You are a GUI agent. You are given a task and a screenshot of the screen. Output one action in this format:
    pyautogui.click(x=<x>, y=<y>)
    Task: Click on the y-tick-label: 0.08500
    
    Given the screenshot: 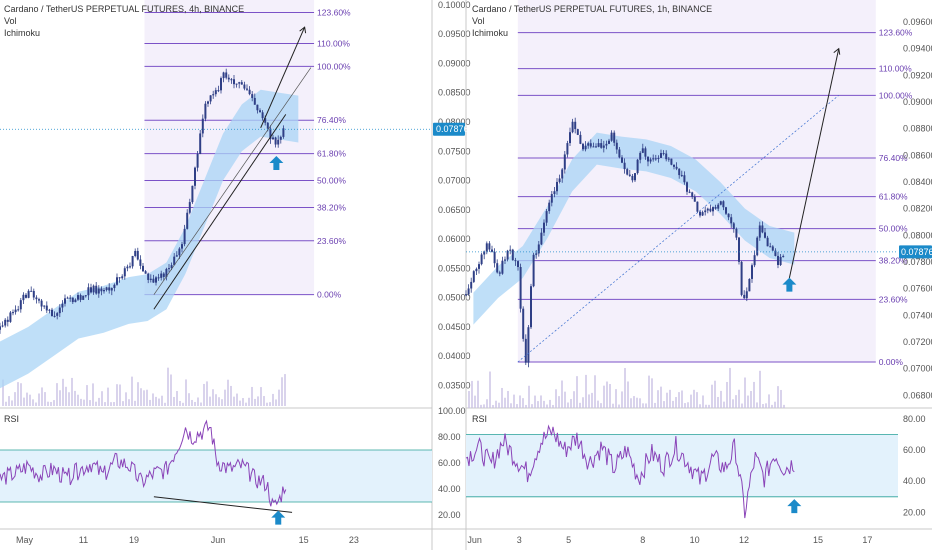 What is the action you would take?
    pyautogui.click(x=454, y=93)
    